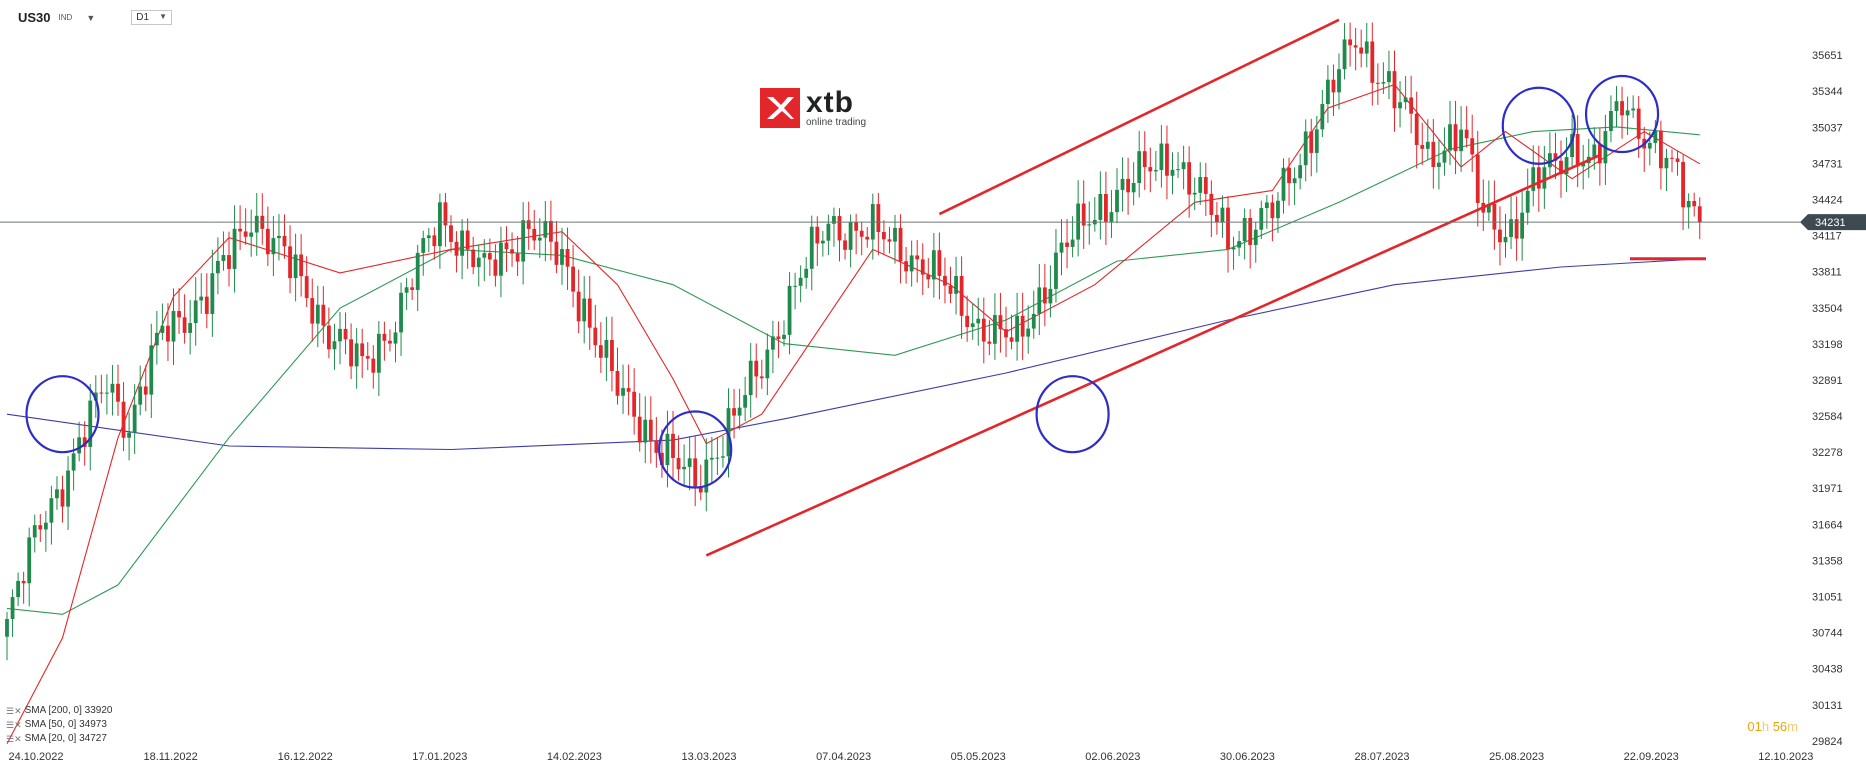 The width and height of the screenshot is (1866, 767). Describe the element at coordinates (1827, 164) in the screenshot. I see `y-tick-label: 34731` at that location.